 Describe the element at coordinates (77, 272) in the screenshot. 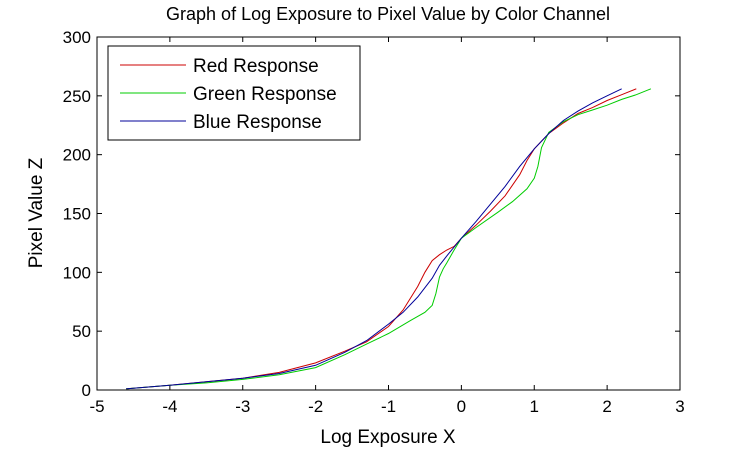

I see `y-tick-label: 100` at that location.